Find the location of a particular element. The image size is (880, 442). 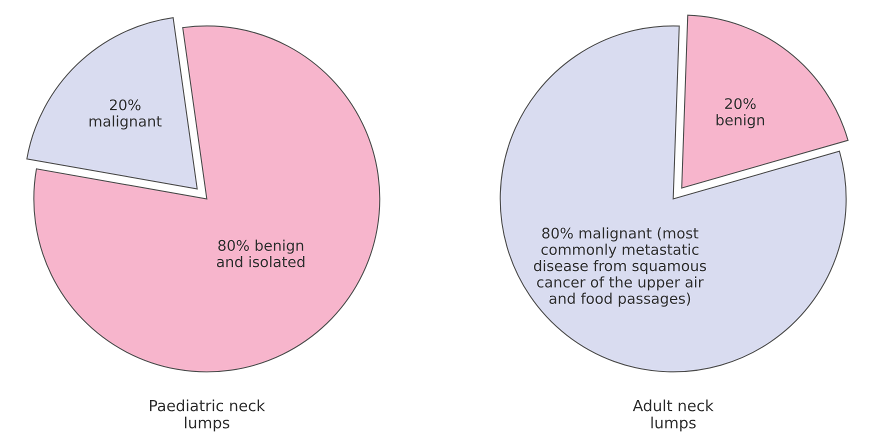

slice-label: 80% malignant (most commonly metastatic disease from squamous cancer of the upper air and food passages) is located at coordinates (620, 267).